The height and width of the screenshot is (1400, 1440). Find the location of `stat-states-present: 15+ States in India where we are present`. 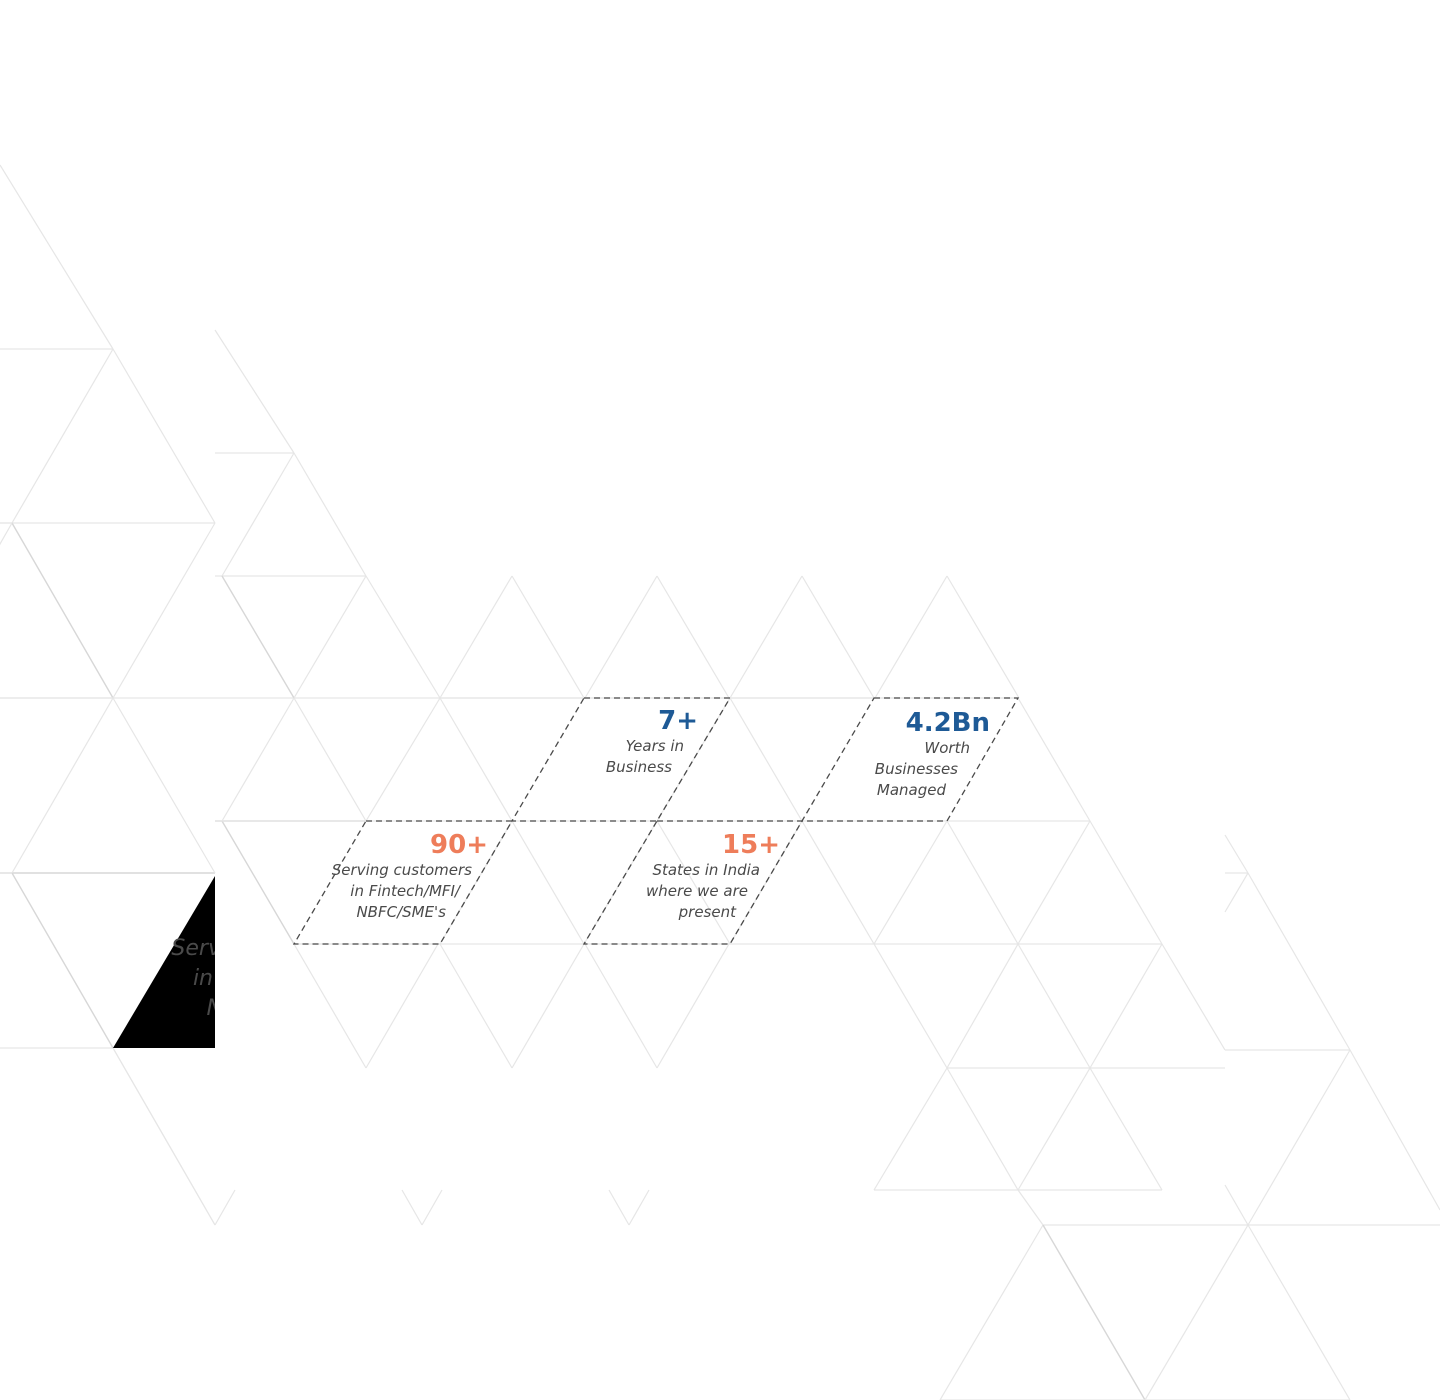

stat-states-present: 15+ States in India where we are present is located at coordinates (705, 876).